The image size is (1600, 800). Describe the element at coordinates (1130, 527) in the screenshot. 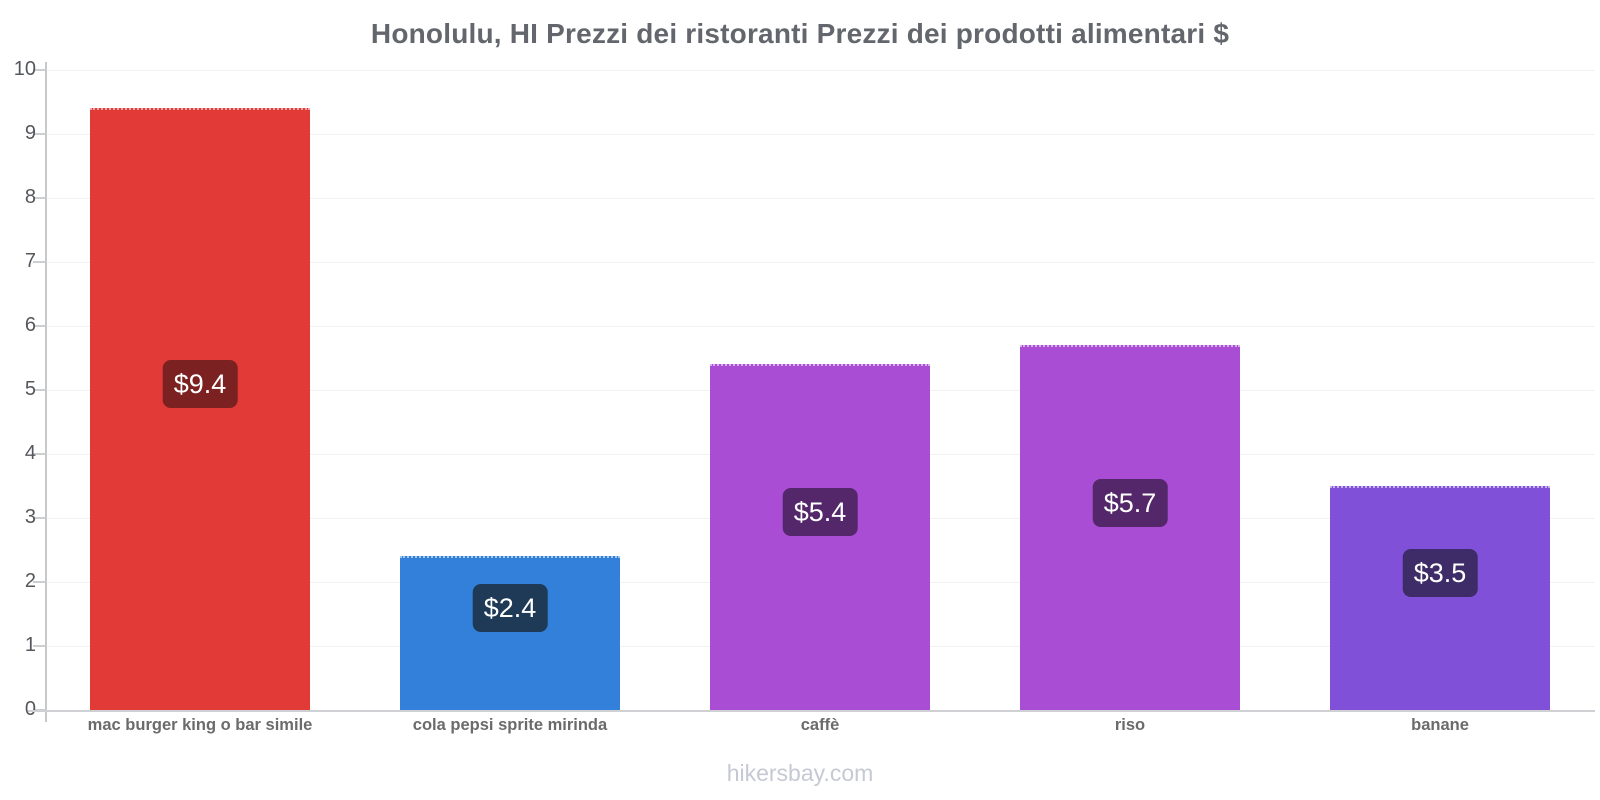

I see `bar: $5.7` at that location.